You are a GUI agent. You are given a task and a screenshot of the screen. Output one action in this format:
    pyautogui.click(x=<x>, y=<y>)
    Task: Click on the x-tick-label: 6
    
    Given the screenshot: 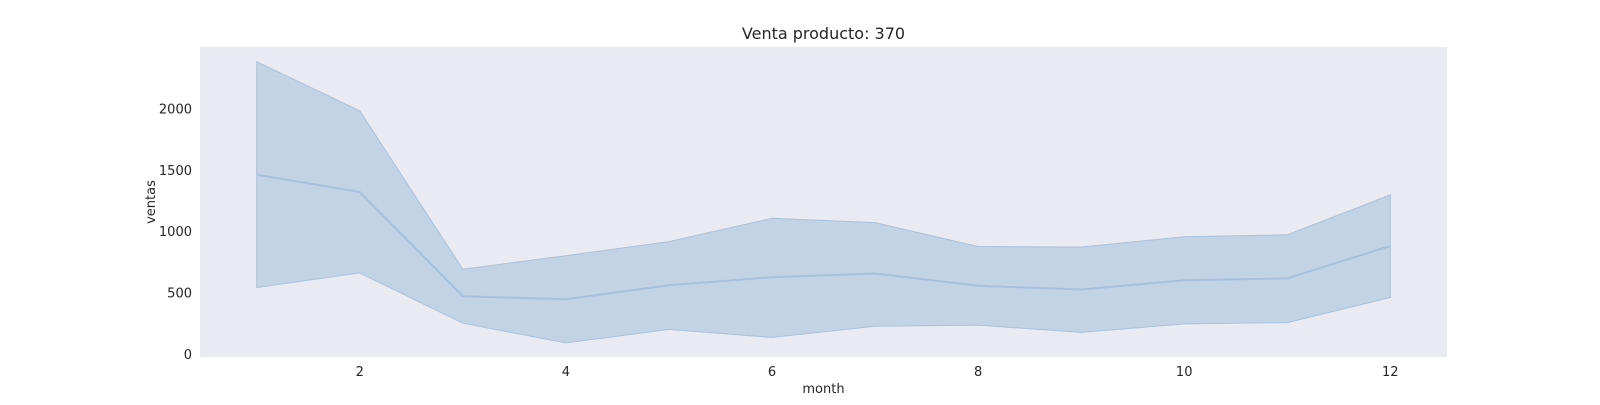 What is the action you would take?
    pyautogui.click(x=772, y=372)
    